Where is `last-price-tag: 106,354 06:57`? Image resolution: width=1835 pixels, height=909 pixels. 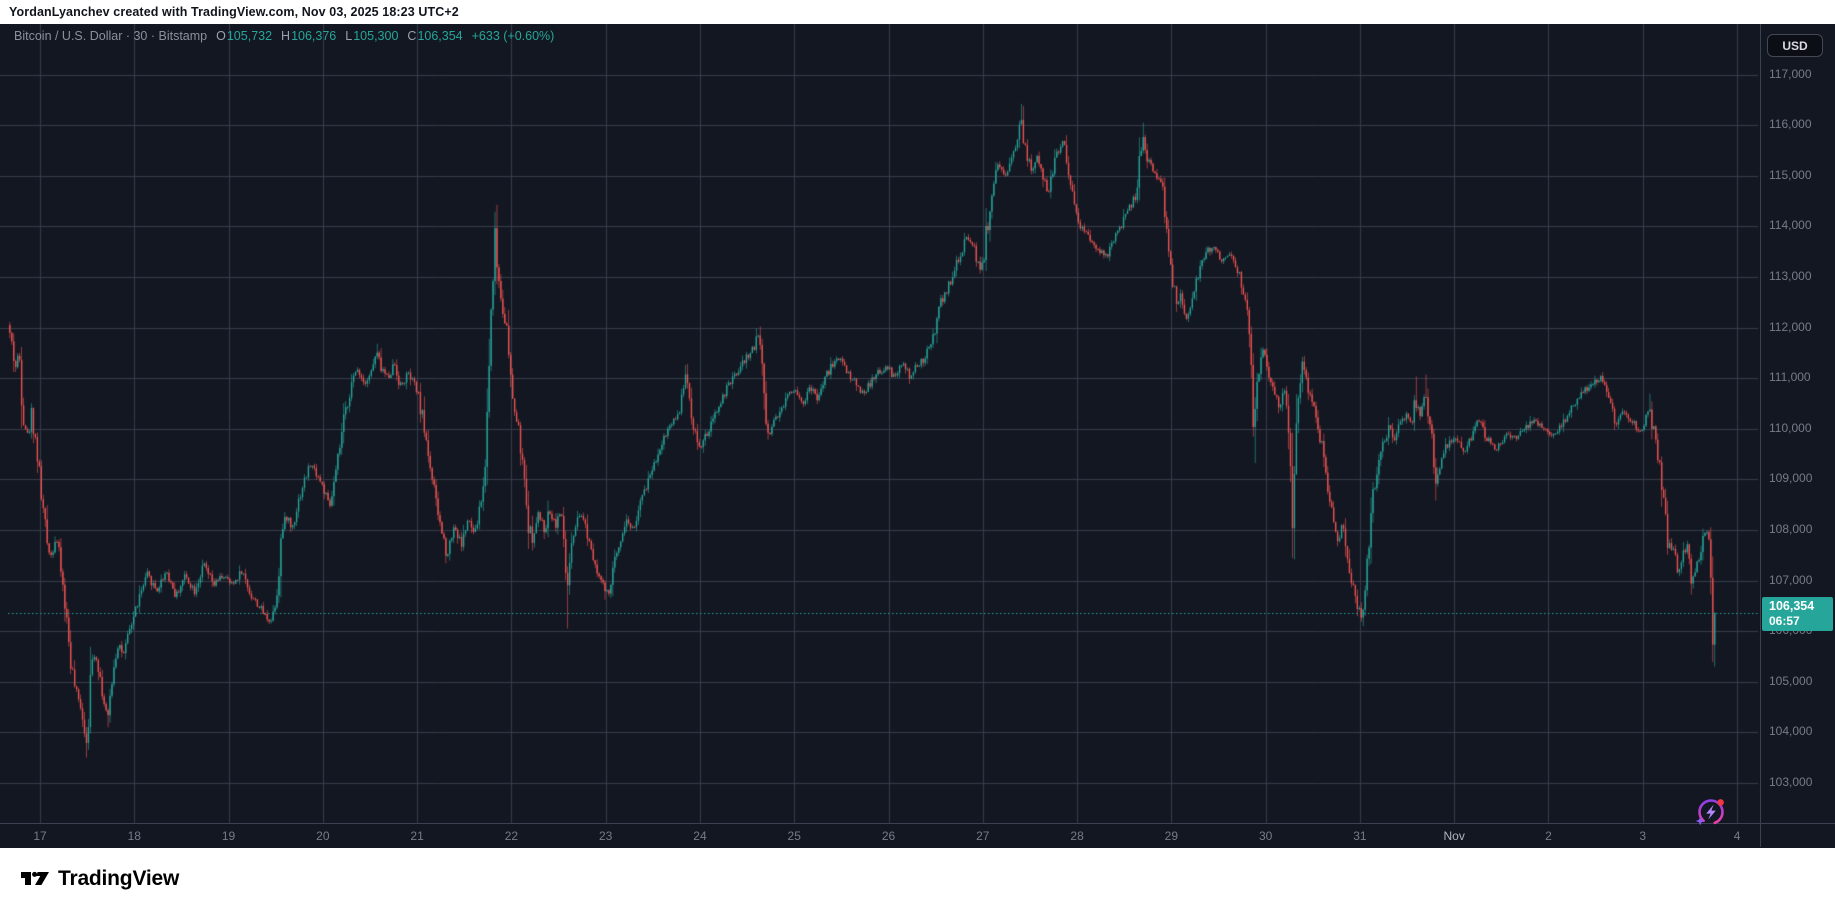
last-price-tag: 106,354 06:57 is located at coordinates (1797, 613).